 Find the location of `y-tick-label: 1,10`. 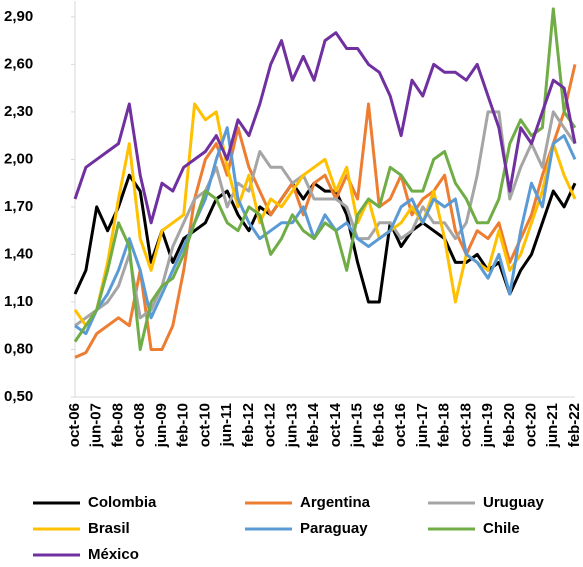

y-tick-label: 1,10 is located at coordinates (18, 301).